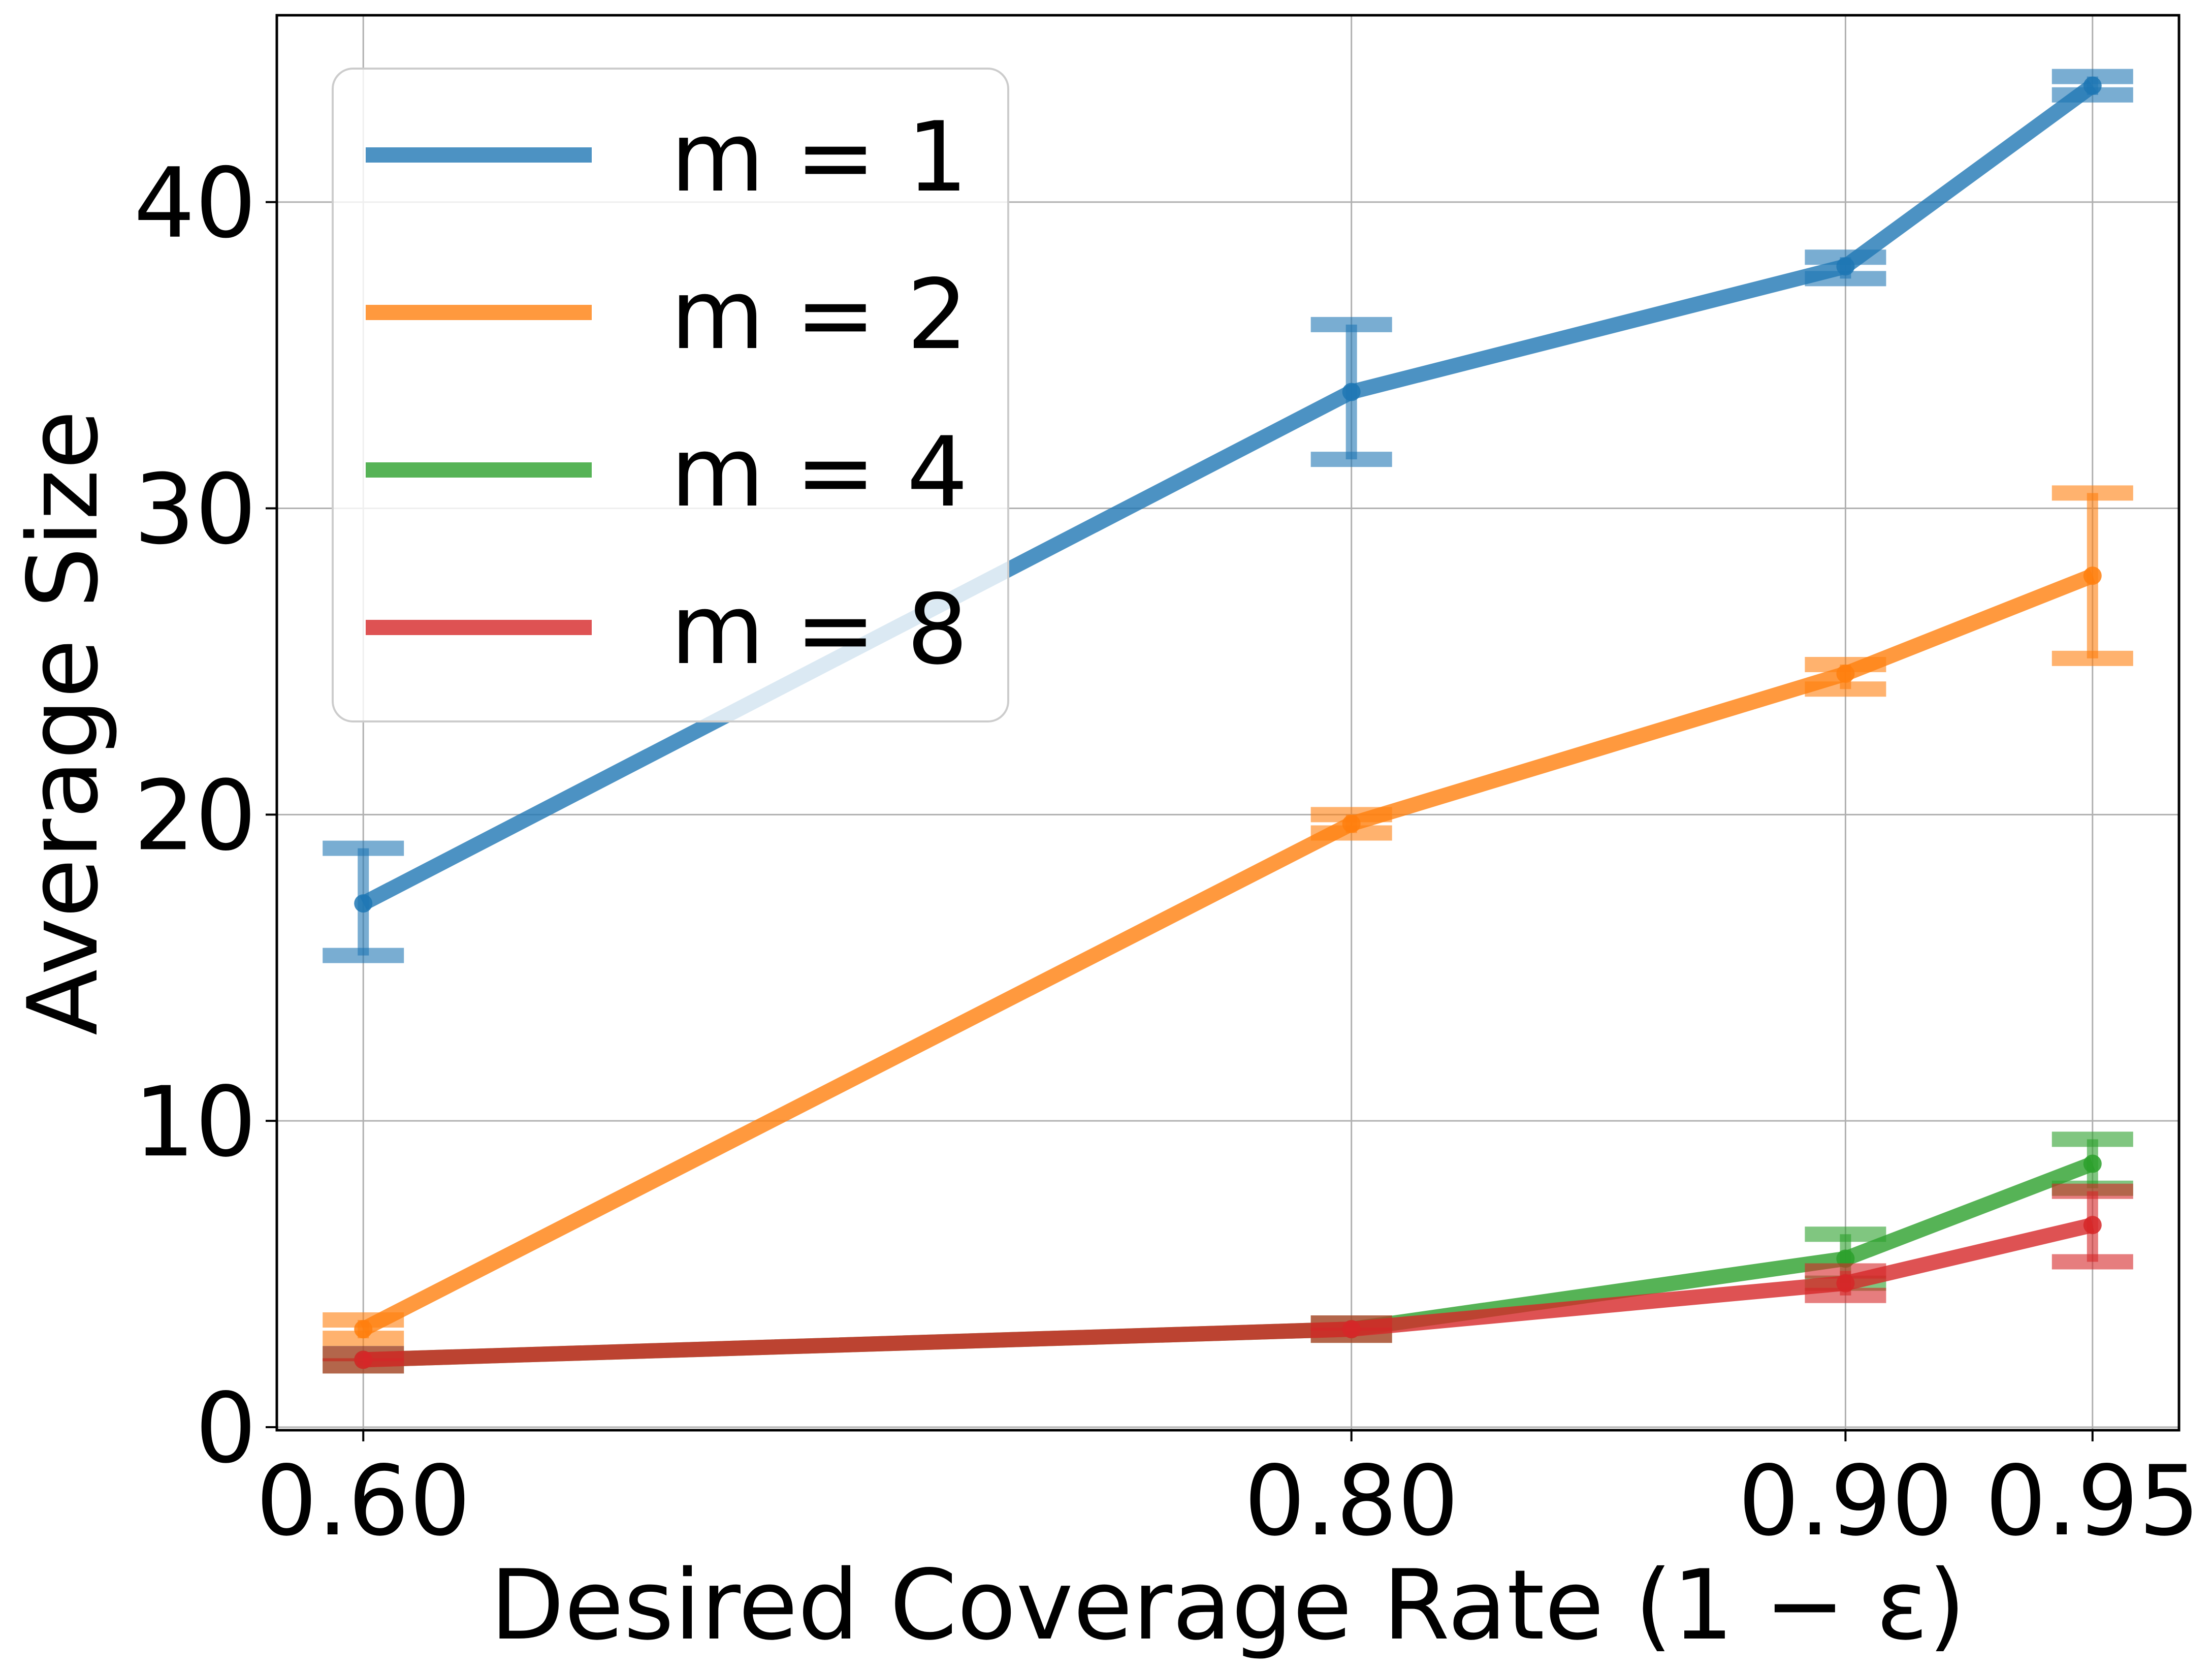 This screenshot has height=1669, width=2212. What do you see at coordinates (819, 630) in the screenshot?
I see `legend-label: m = 8` at bounding box center [819, 630].